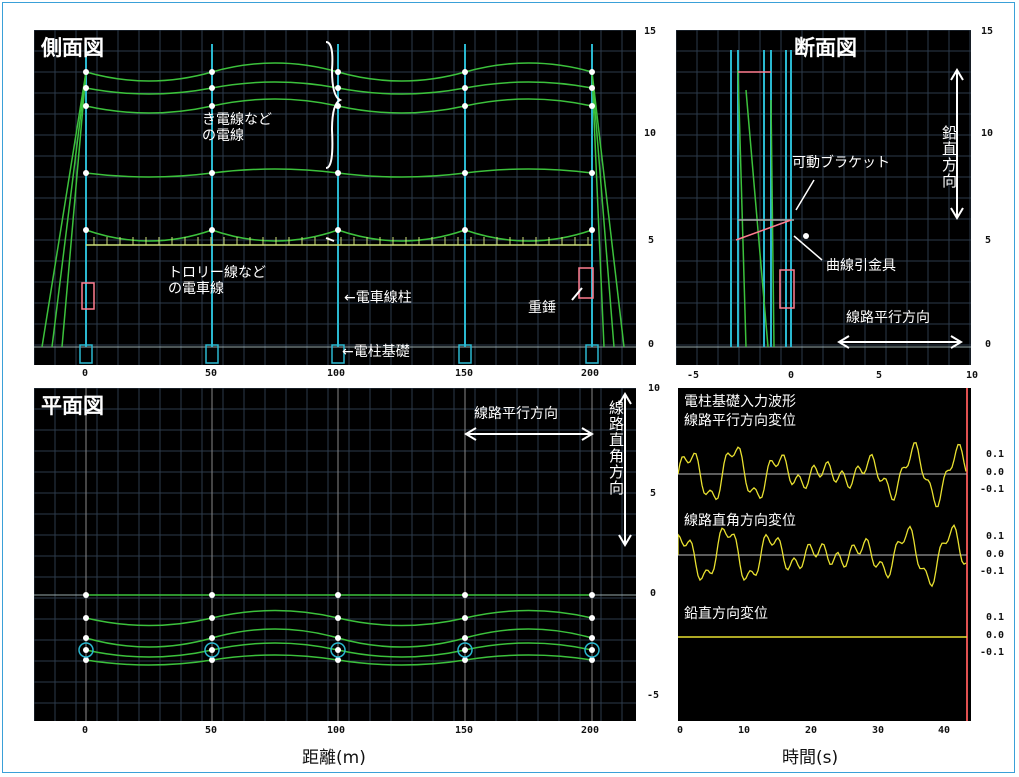  Describe the element at coordinates (744, 730) in the screenshot. I see `wave-xtick-10: 10` at that location.